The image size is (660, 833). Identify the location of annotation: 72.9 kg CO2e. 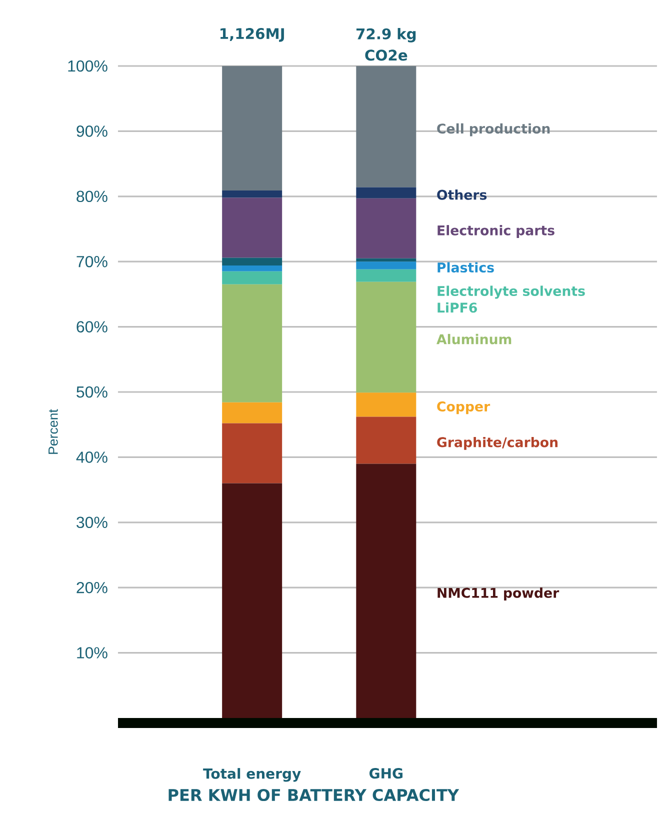
(386, 44).